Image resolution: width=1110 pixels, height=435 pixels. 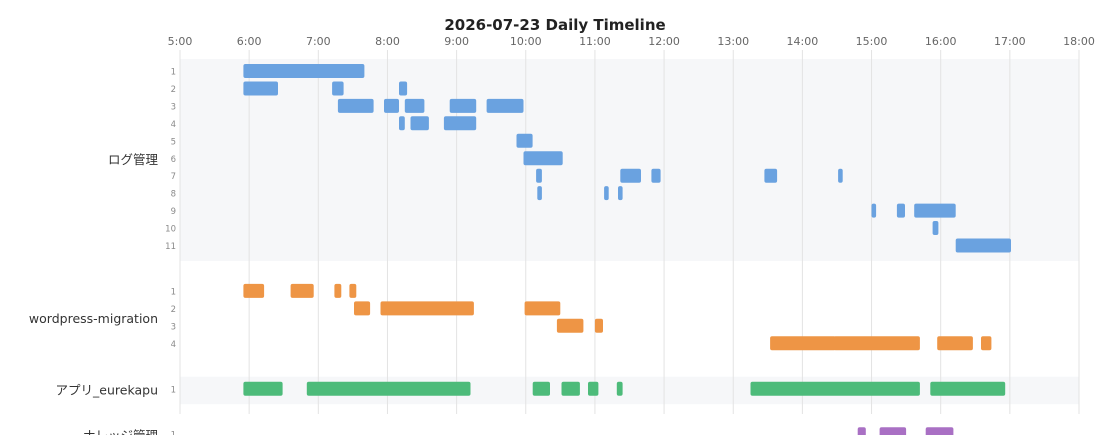 I want to click on x-tick-label: 15:00, so click(x=872, y=41).